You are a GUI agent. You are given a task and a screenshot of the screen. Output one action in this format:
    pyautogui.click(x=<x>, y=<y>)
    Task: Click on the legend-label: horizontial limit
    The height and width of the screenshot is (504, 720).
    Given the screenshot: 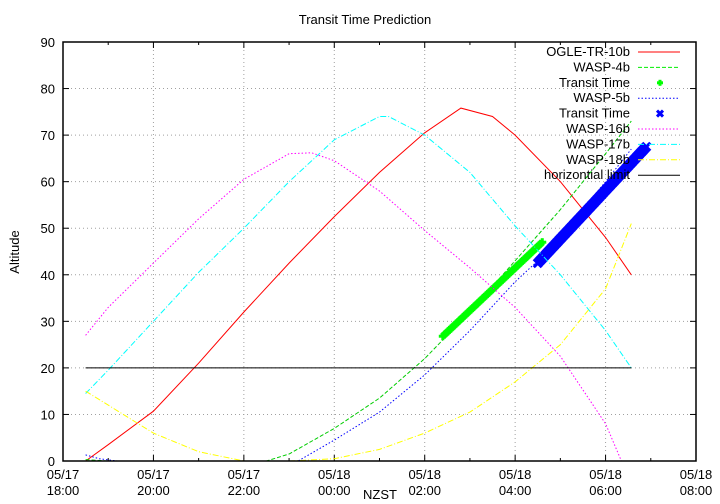 What is the action you would take?
    pyautogui.click(x=587, y=174)
    